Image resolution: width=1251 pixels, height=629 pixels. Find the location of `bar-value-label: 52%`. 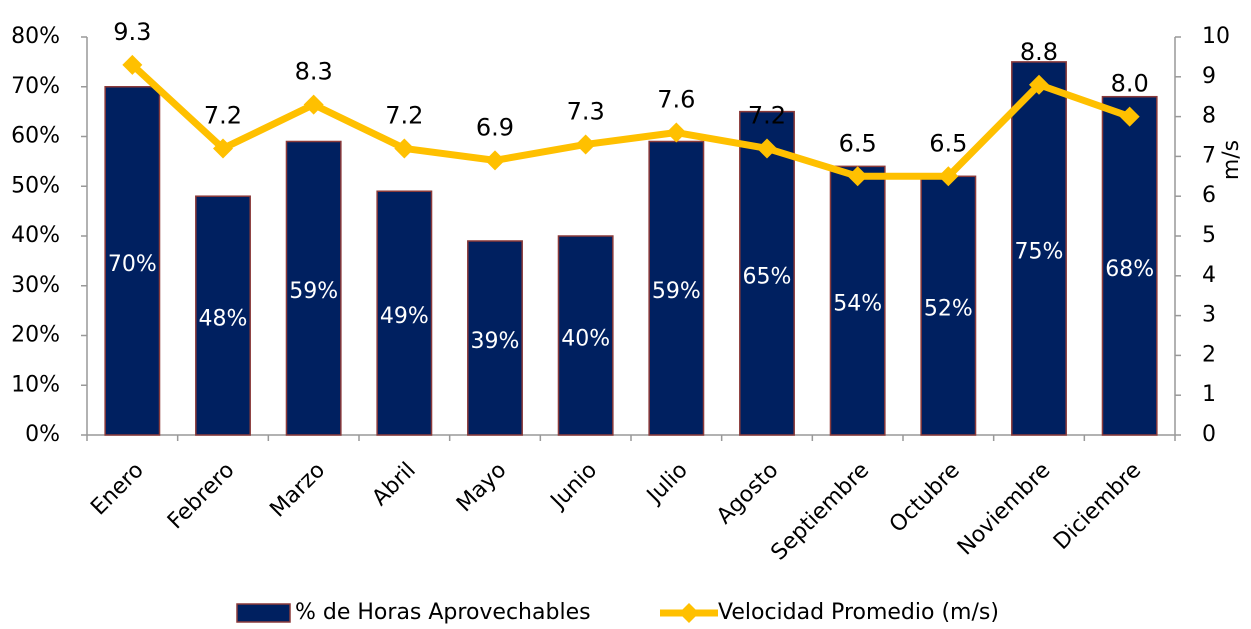

bar-value-label: 52% is located at coordinates (948, 309).